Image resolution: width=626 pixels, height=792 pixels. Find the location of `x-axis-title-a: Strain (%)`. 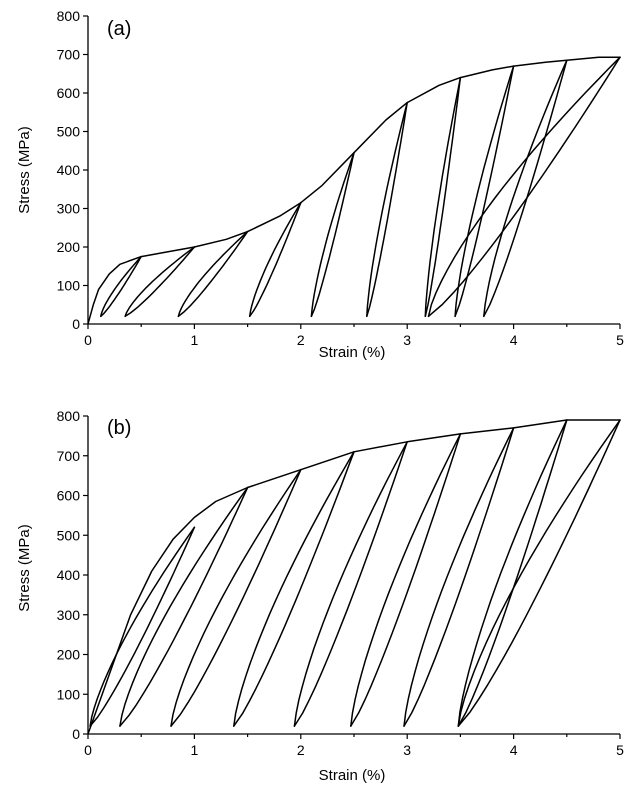

x-axis-title-a: Strain (%) is located at coordinates (352, 352).